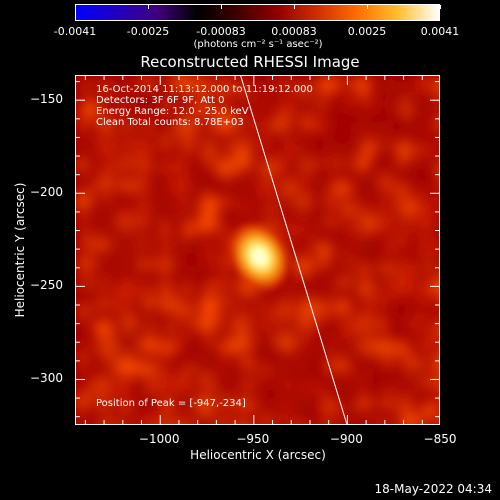 This screenshot has width=500, height=500. Describe the element at coordinates (46, 378) in the screenshot. I see `y-tick-label: −300` at that location.